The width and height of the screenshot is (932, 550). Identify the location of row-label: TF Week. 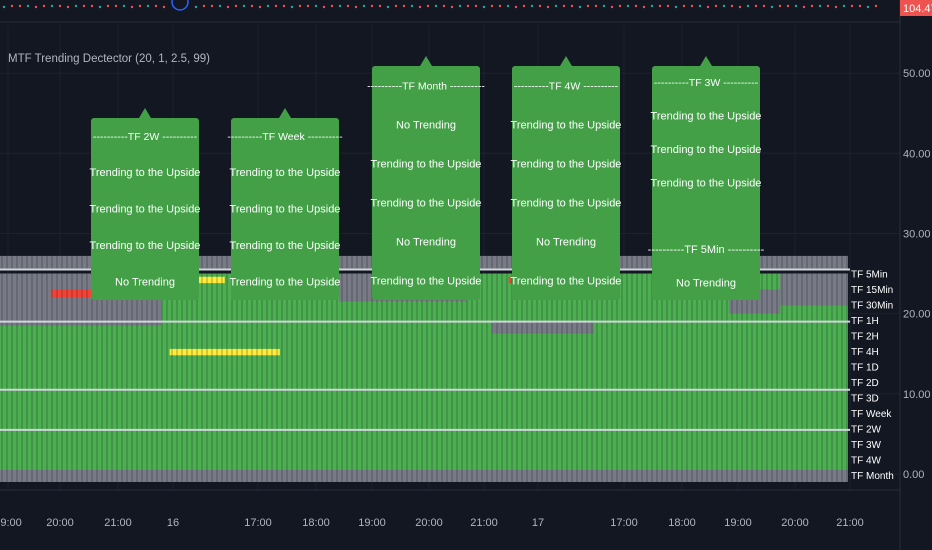
(871, 414).